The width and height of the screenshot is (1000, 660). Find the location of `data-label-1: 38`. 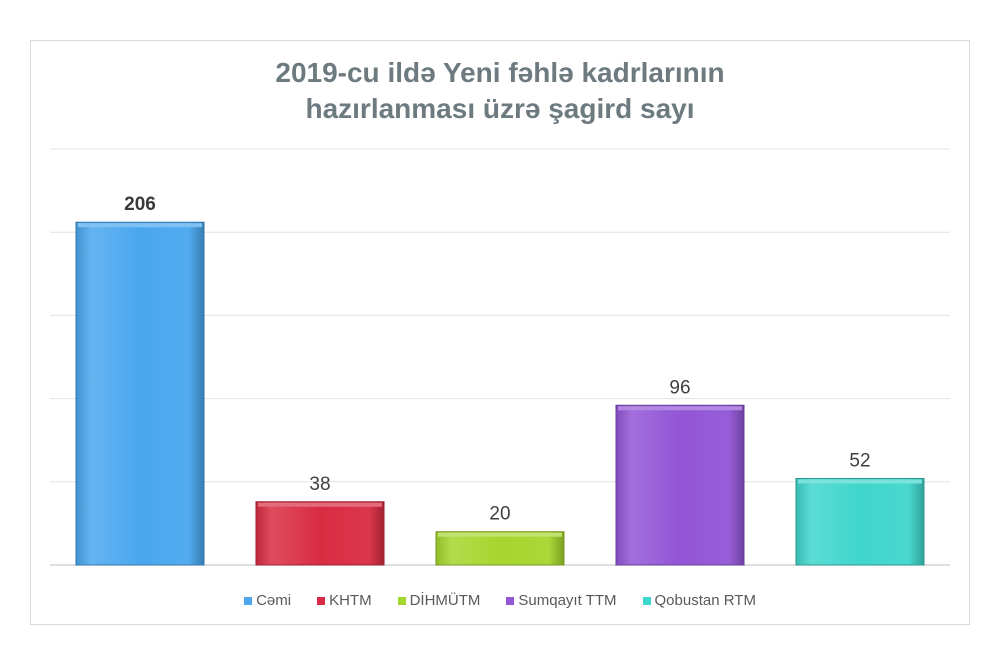

data-label-1: 38 is located at coordinates (319, 484).